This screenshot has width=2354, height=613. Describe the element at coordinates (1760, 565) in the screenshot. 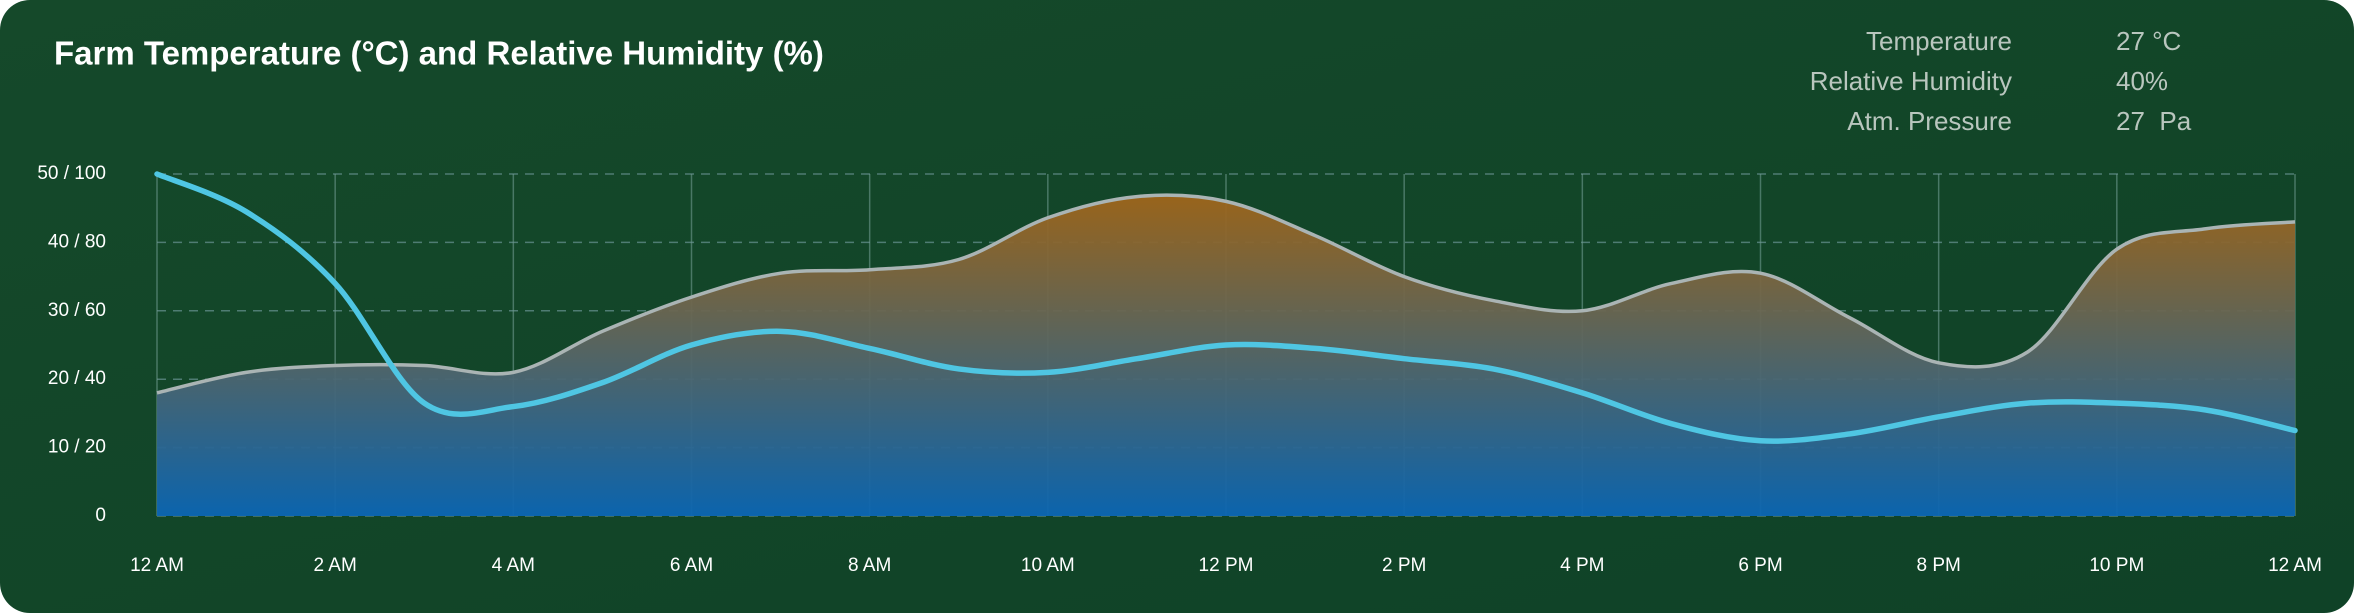

I see `x-tick-label: 6 PM` at that location.